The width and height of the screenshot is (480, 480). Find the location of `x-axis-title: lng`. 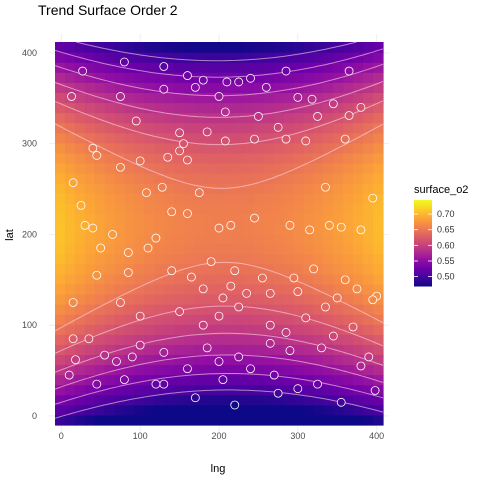

x-axis-title: lng is located at coordinates (218, 469).